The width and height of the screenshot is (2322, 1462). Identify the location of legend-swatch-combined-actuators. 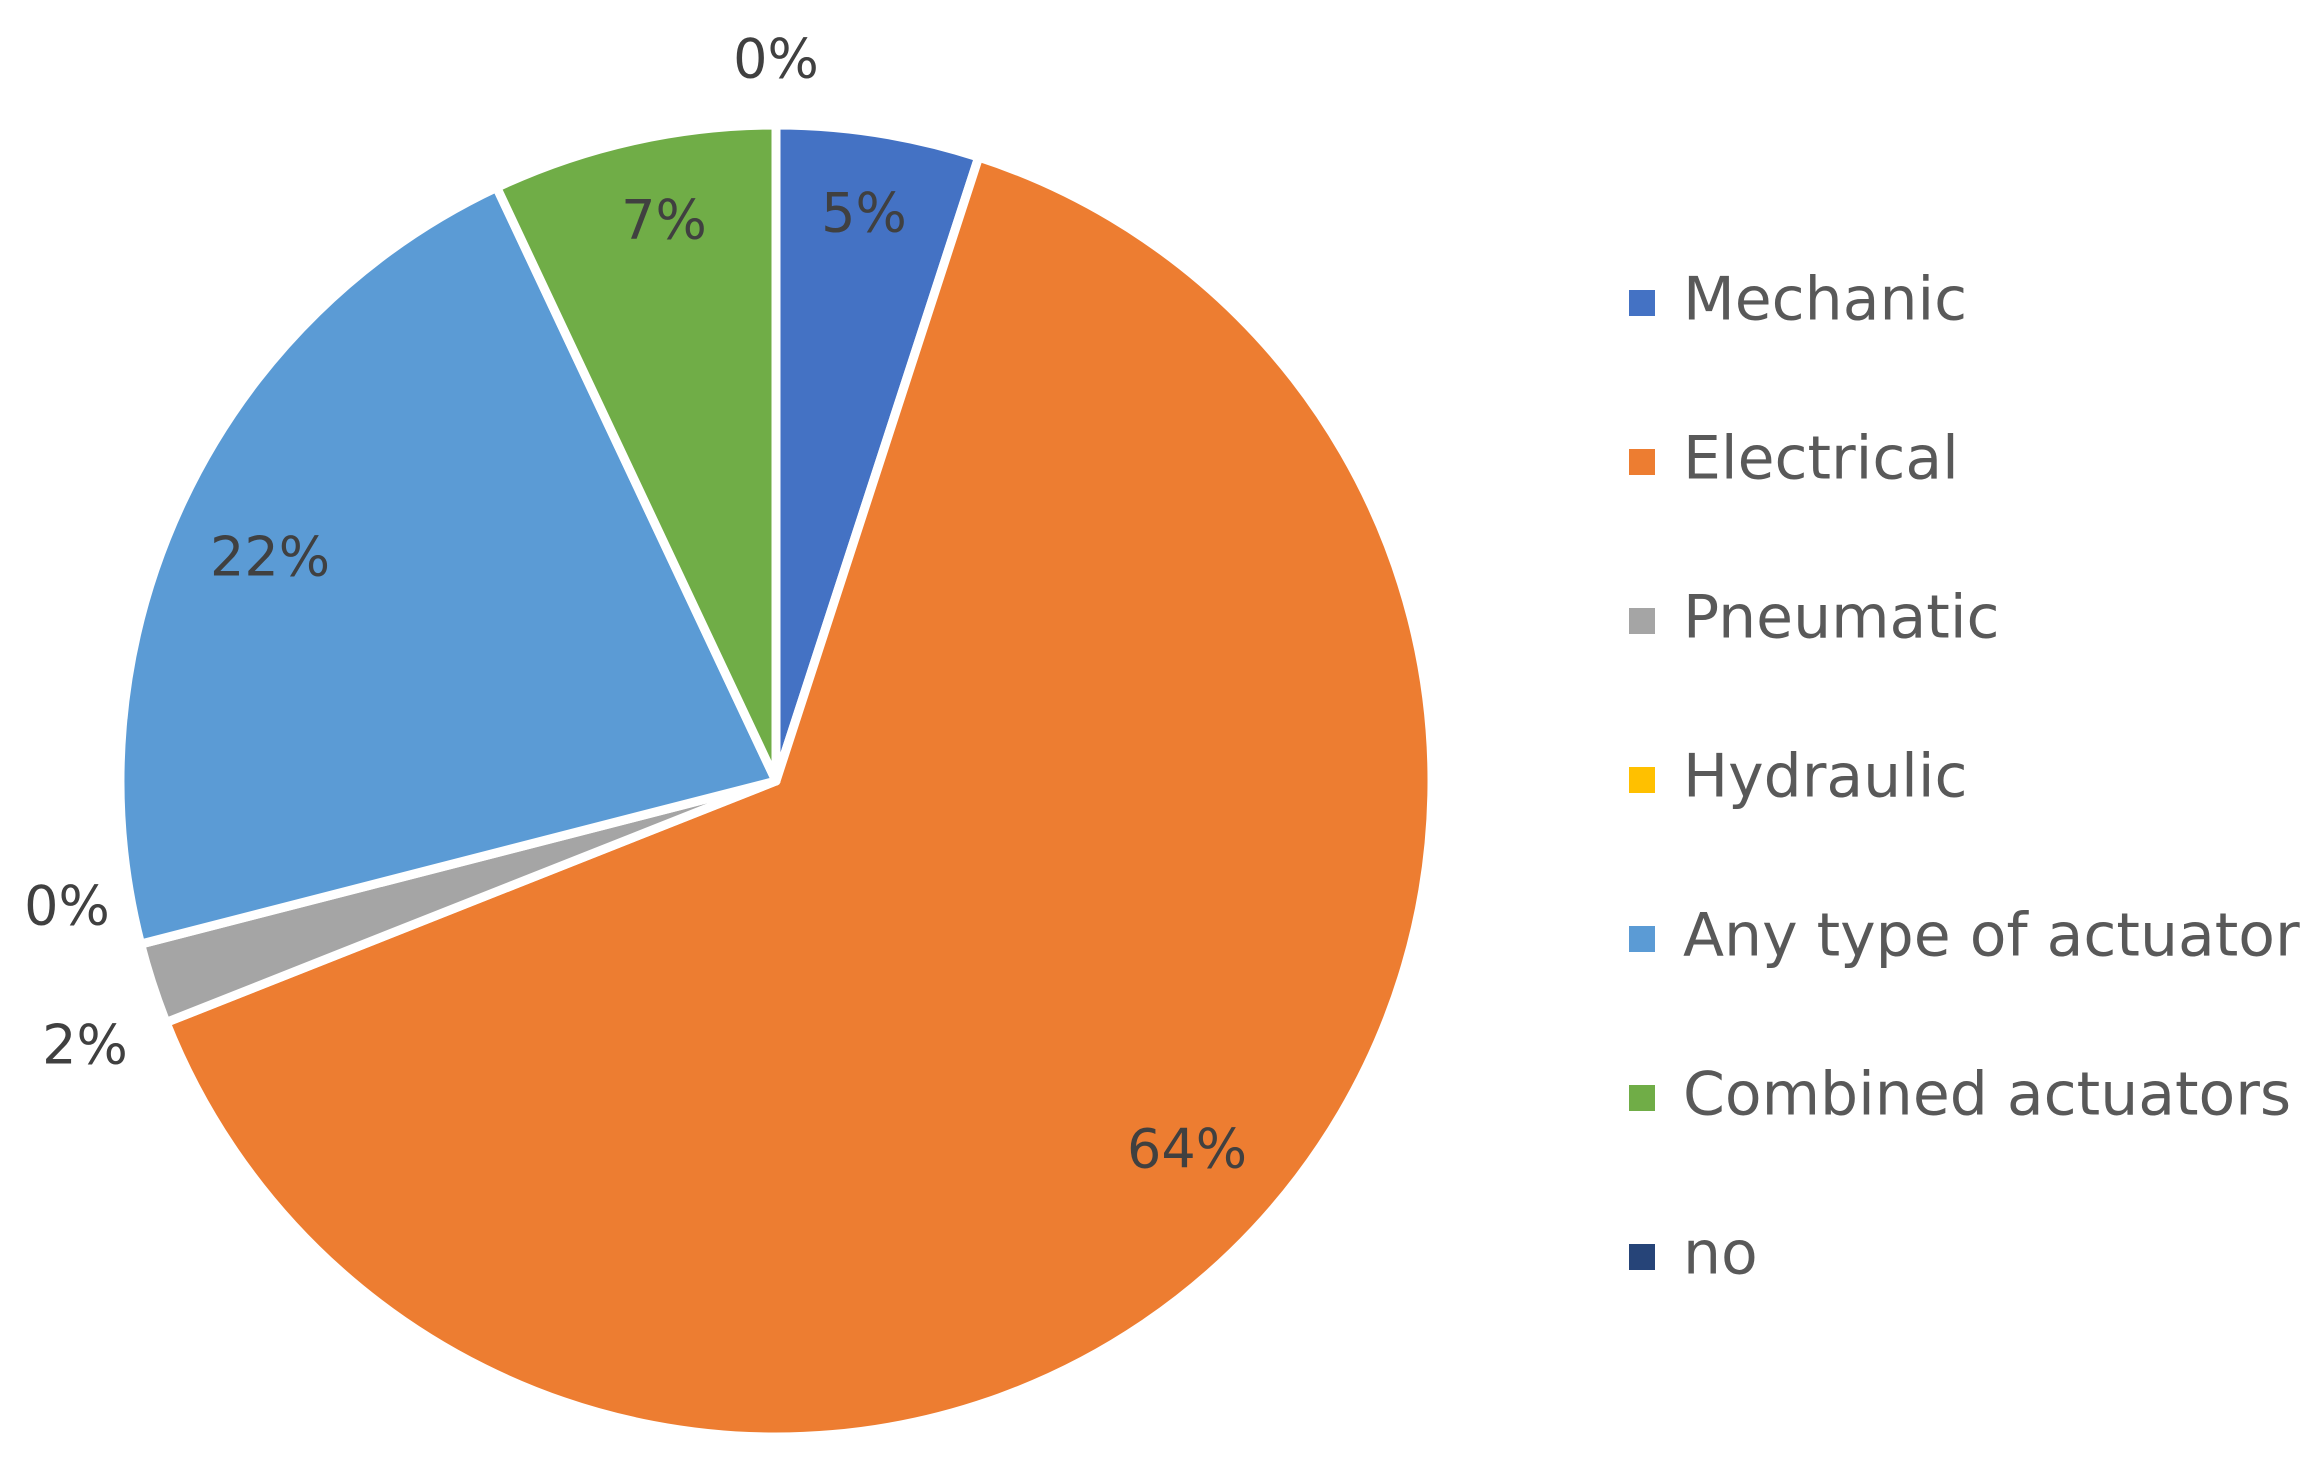
(1642, 1098).